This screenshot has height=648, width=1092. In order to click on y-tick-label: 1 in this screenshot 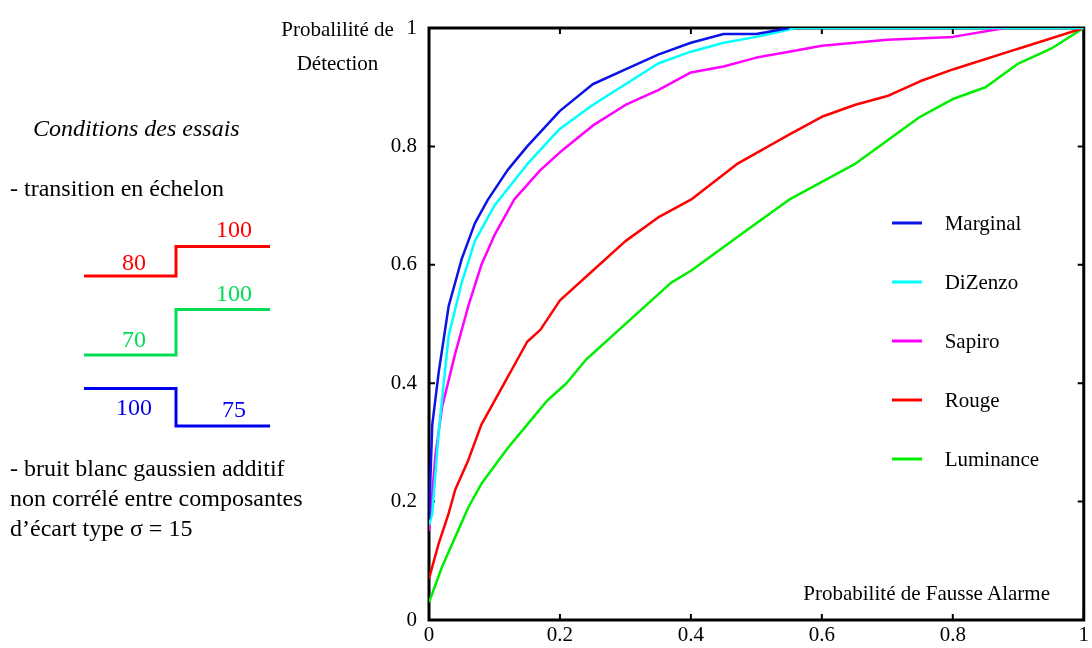, I will do `click(411, 26)`.